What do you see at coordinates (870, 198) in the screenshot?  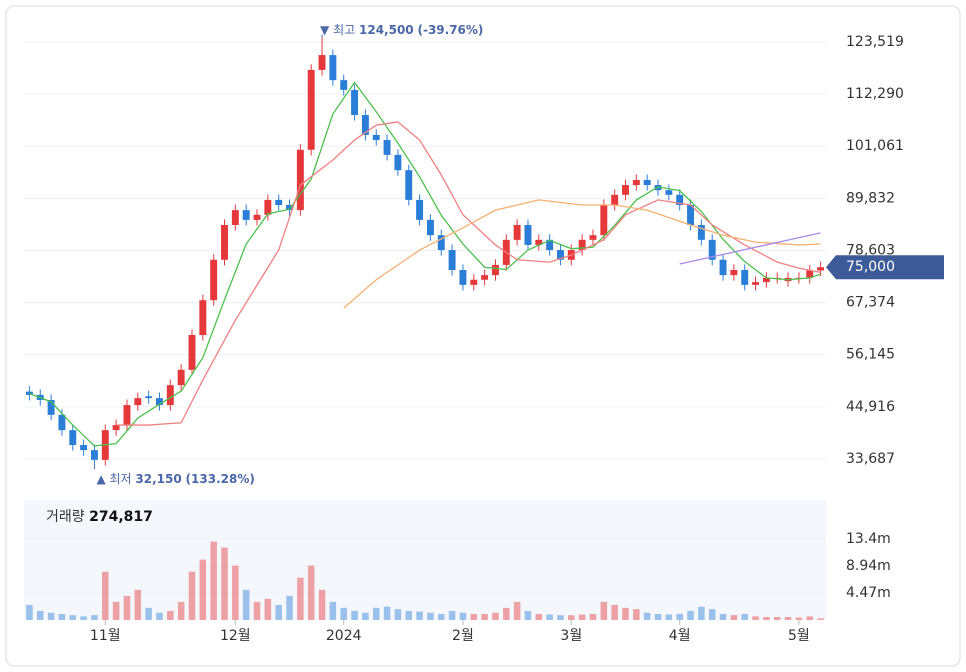 I see `y-tick-label: 89,832` at bounding box center [870, 198].